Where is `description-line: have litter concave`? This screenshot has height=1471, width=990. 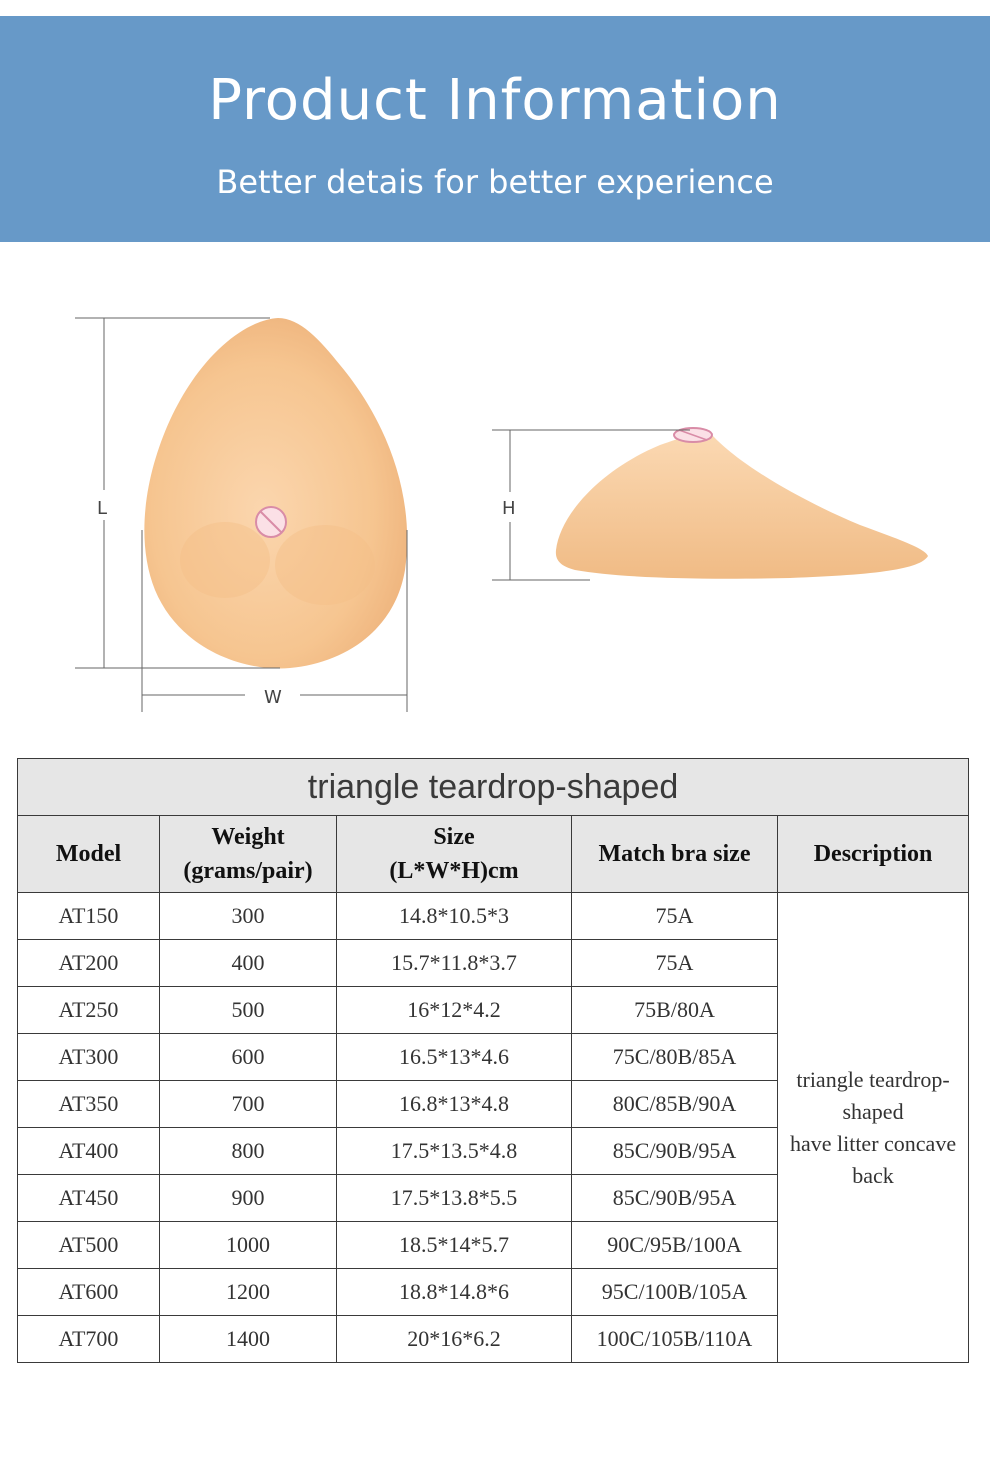
description-line: have litter concave is located at coordinates (873, 1143).